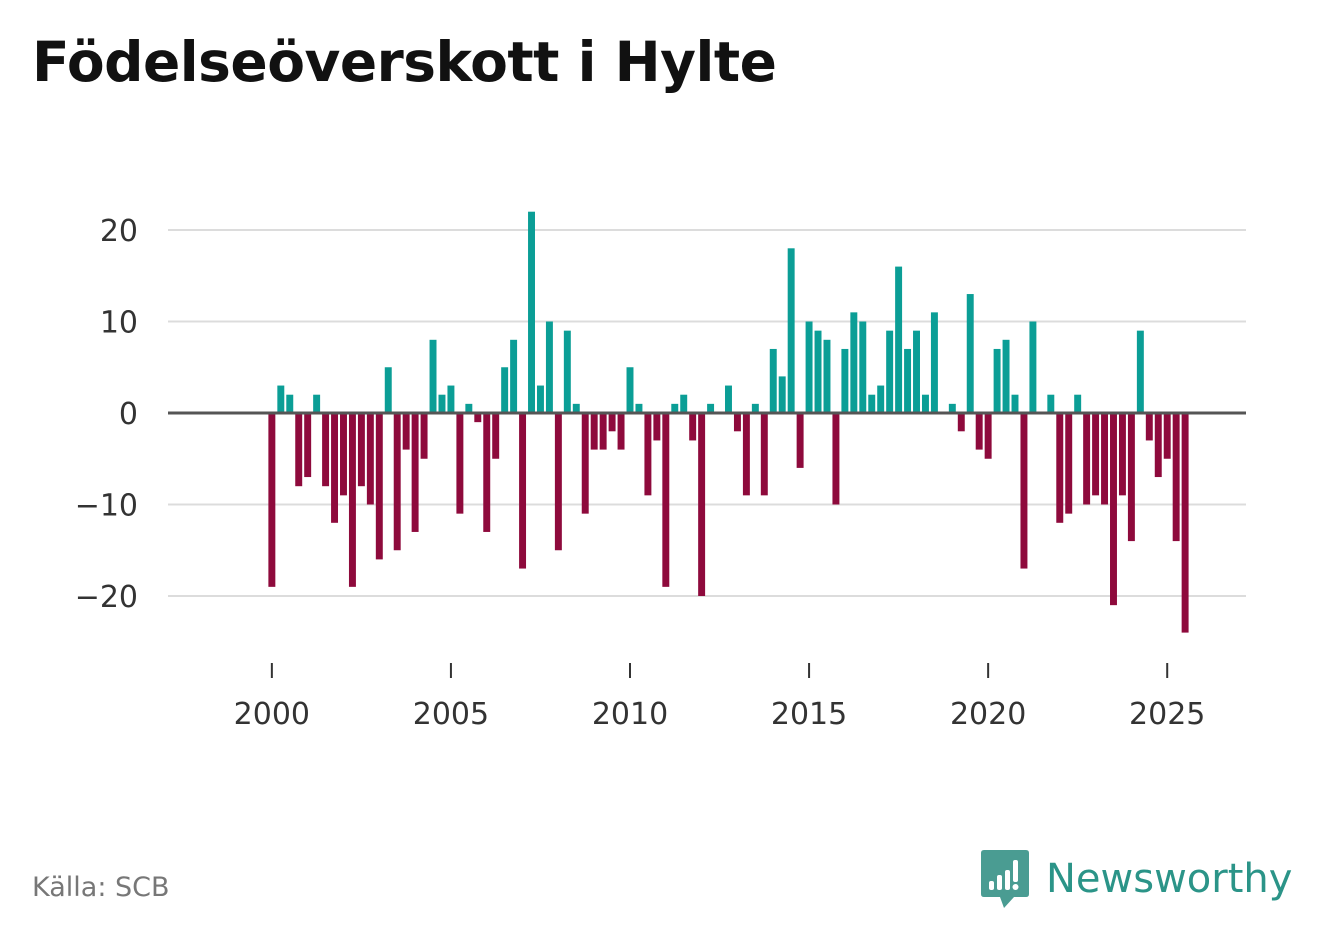 The height and width of the screenshot is (939, 1322). What do you see at coordinates (272, 714) in the screenshot?
I see `x-tick-label: 2000` at bounding box center [272, 714].